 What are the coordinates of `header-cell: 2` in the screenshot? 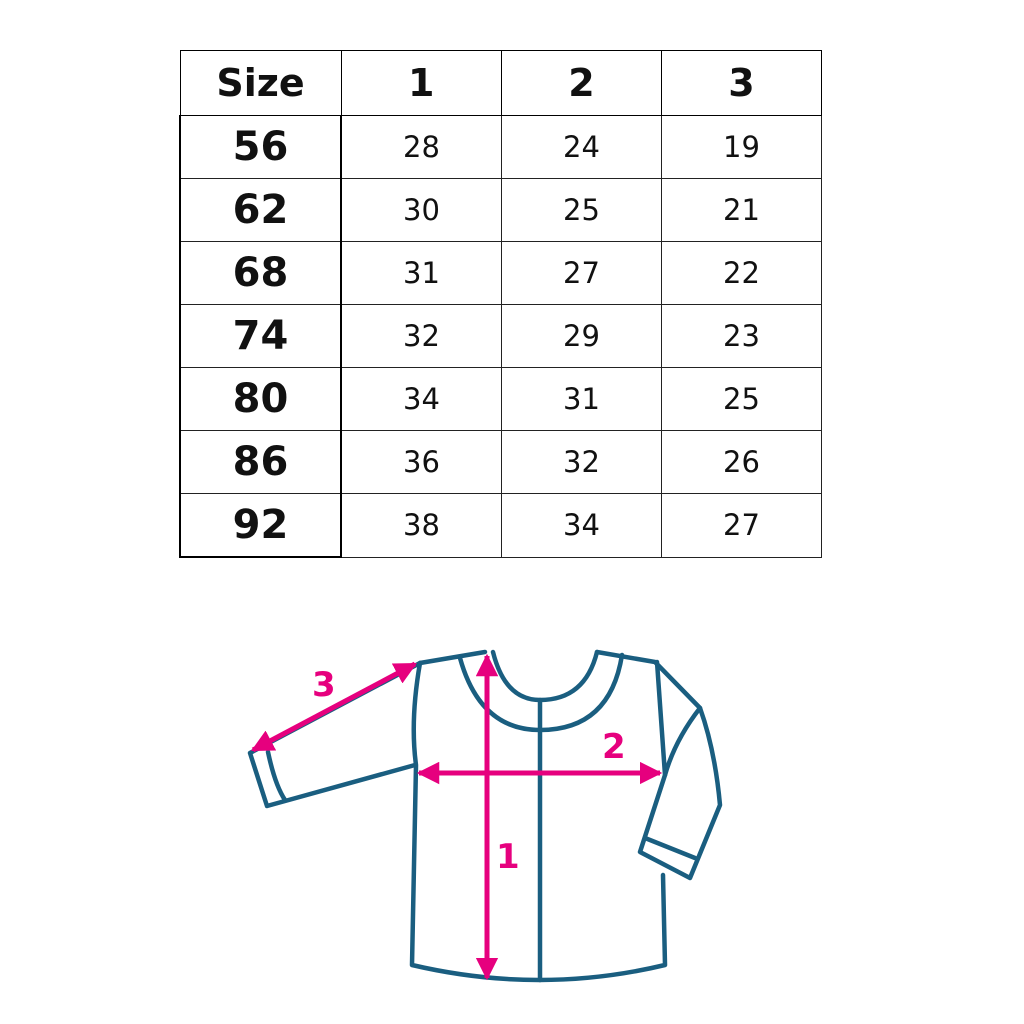 It's located at (581, 83).